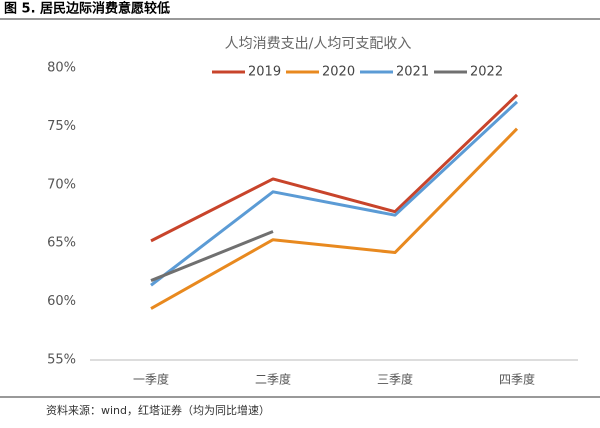 Image resolution: width=600 pixels, height=428 pixels. Describe the element at coordinates (264, 72) in the screenshot. I see `legend-label: 2019` at that location.